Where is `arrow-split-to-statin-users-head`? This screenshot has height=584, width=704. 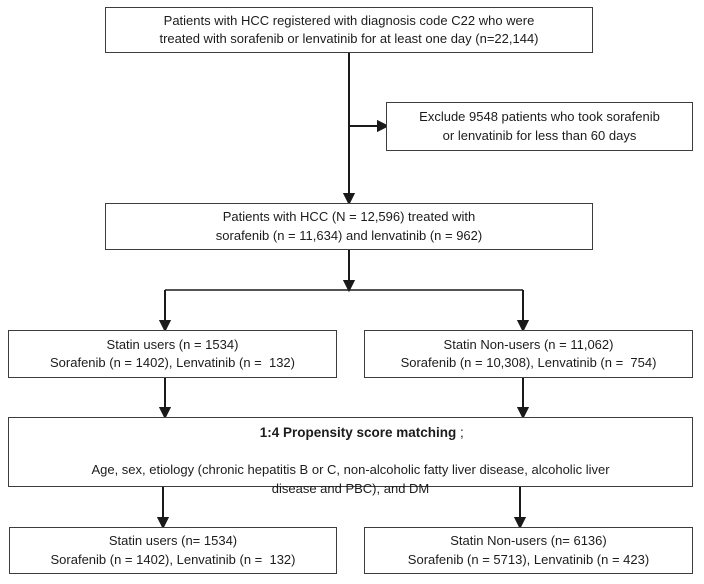
arrow-split-to-statin-users-head is located at coordinates (165, 326).